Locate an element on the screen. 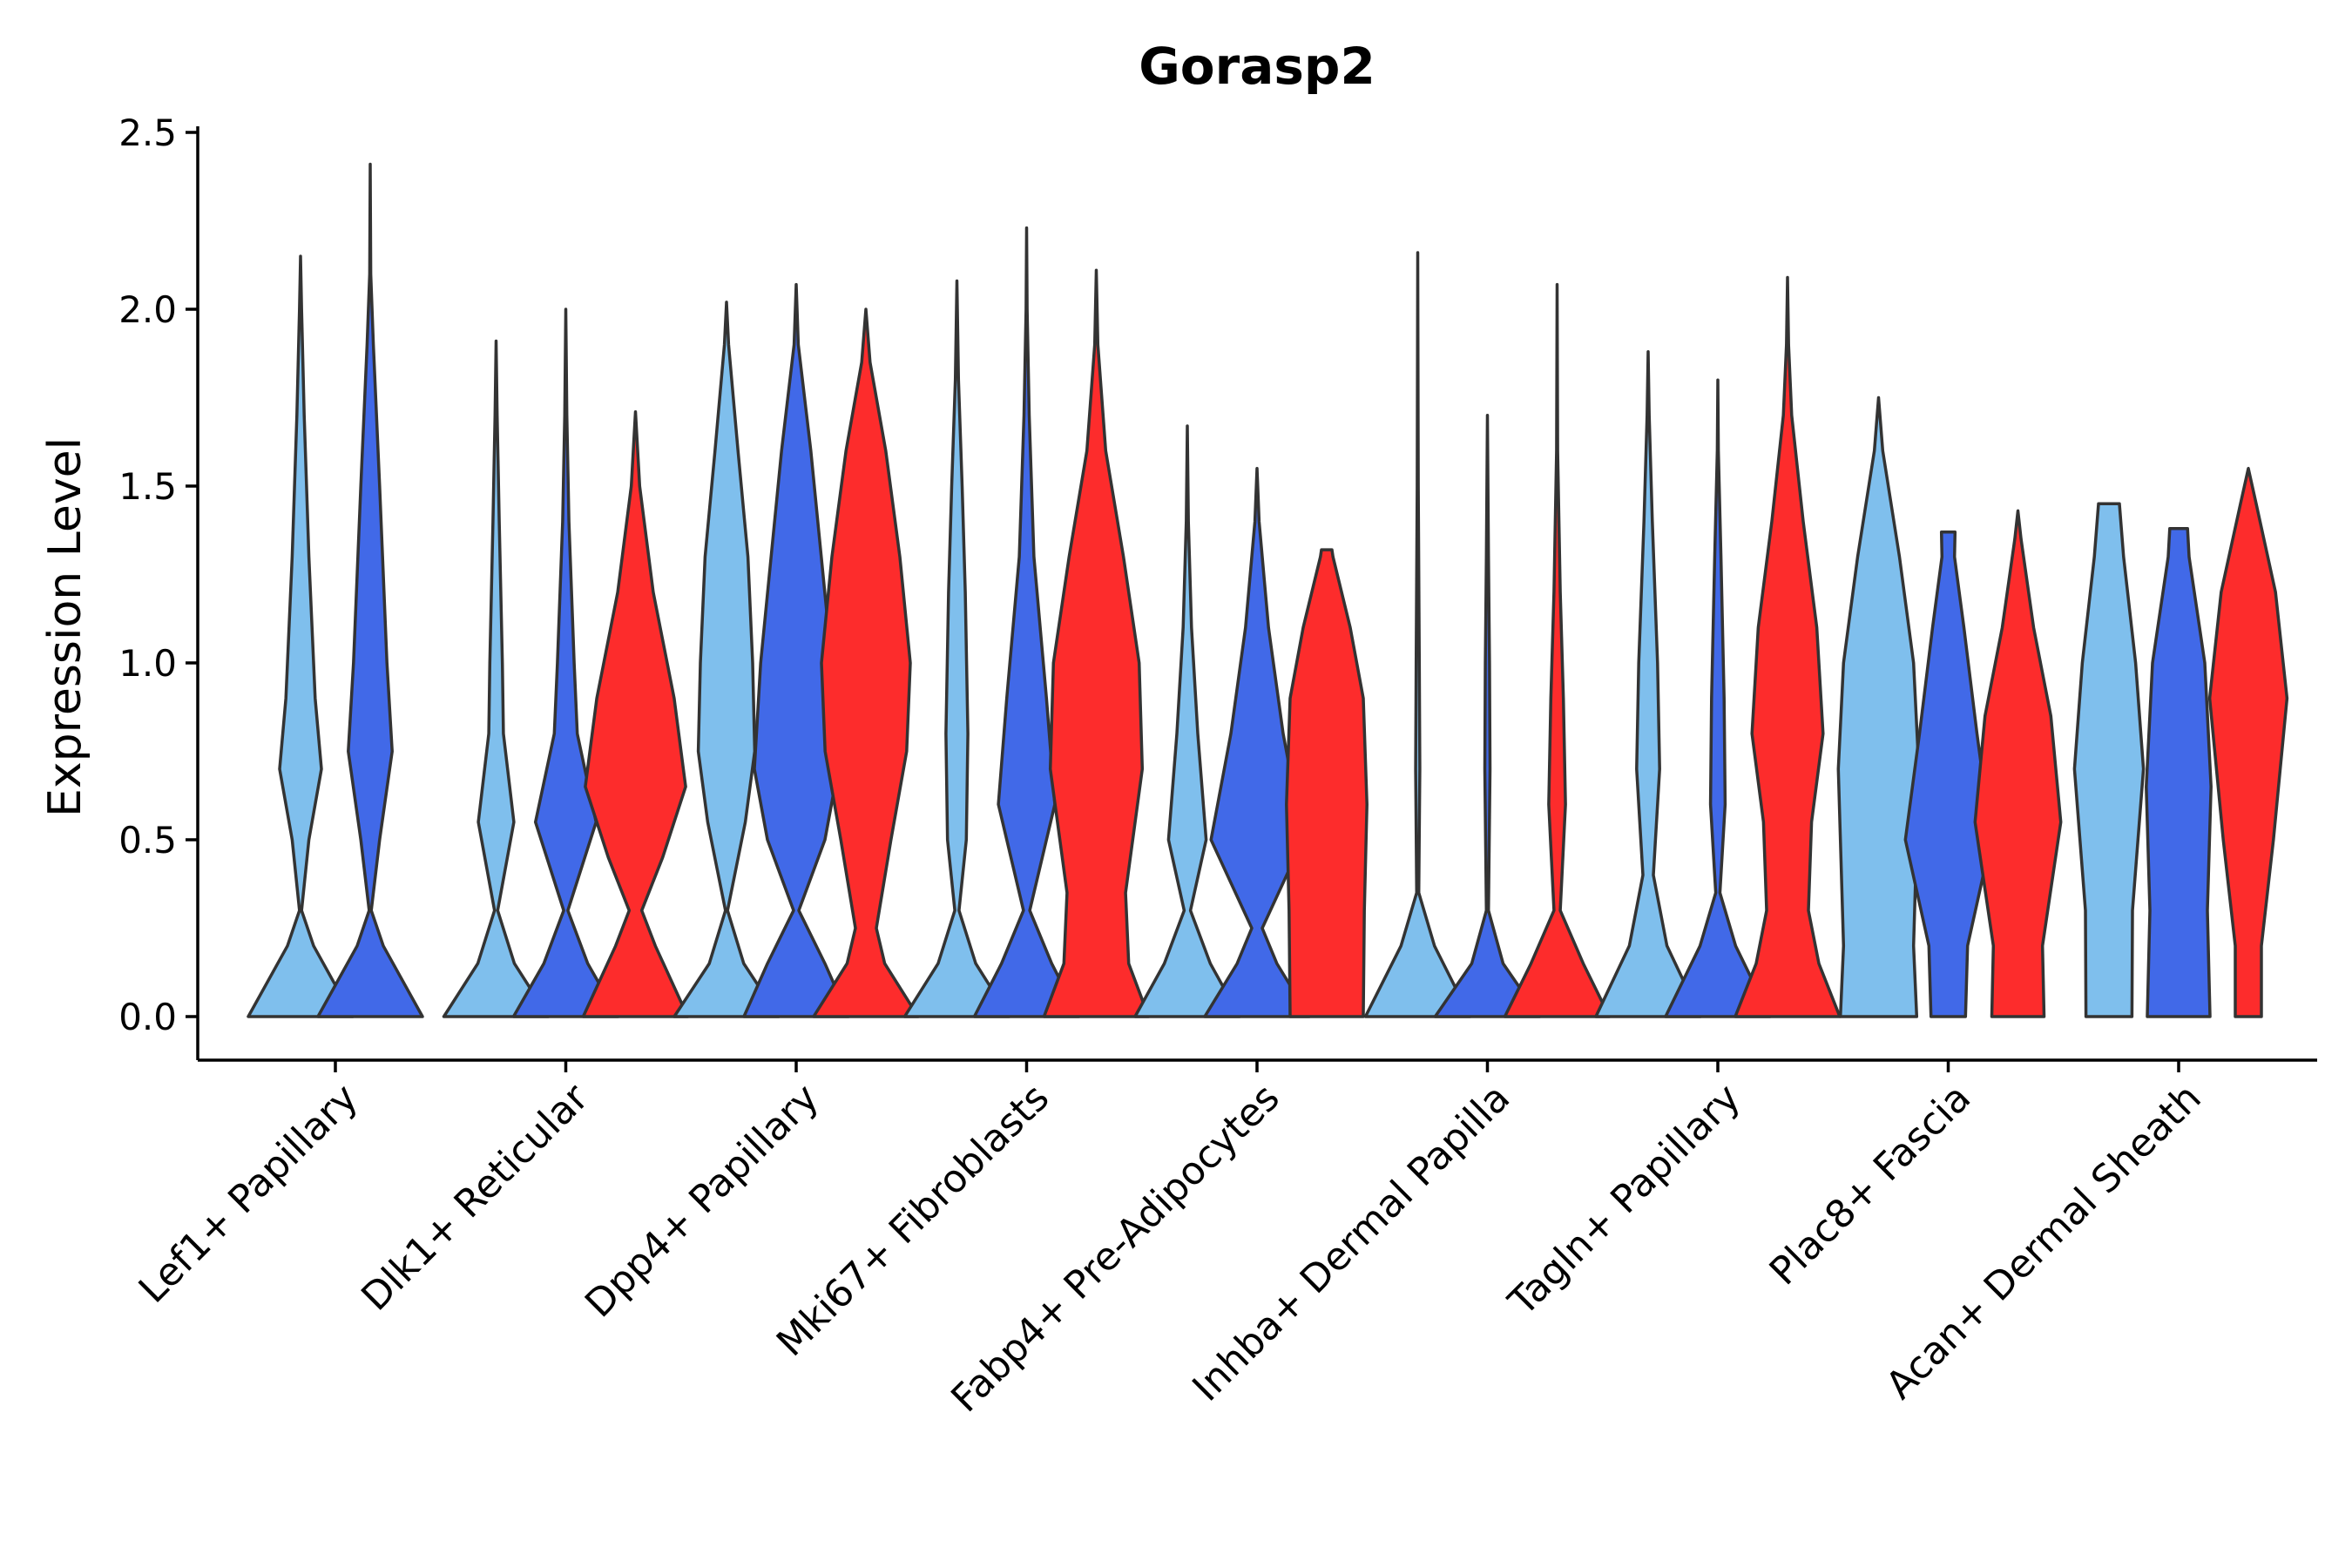 The image size is (2352, 1568). y-tick-label: 0.5 is located at coordinates (147, 840).